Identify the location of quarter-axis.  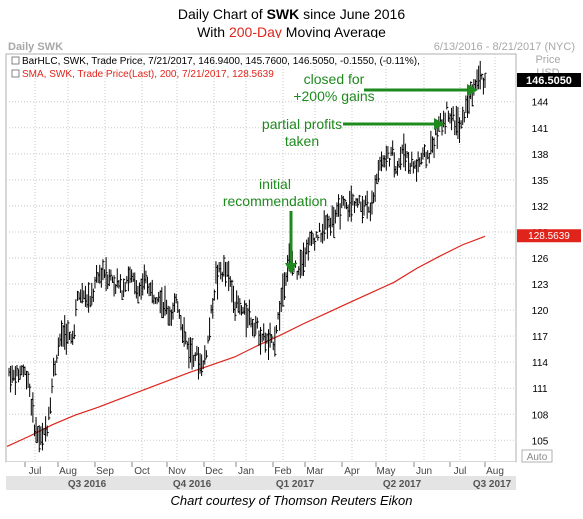
(261, 483).